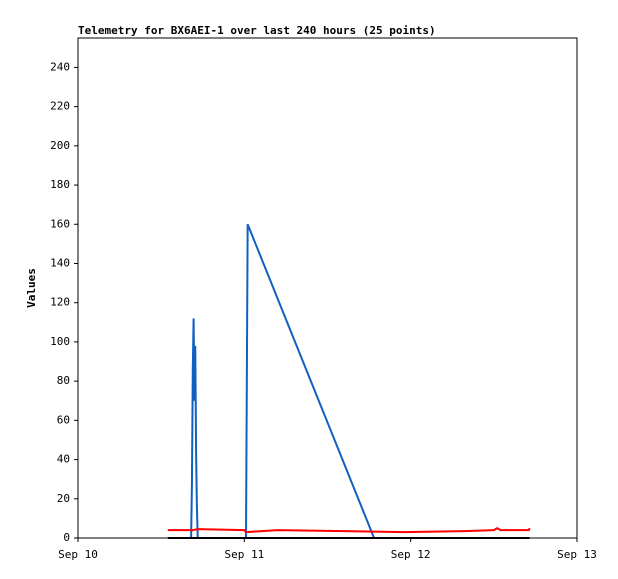  I want to click on series-line, so click(349, 530).